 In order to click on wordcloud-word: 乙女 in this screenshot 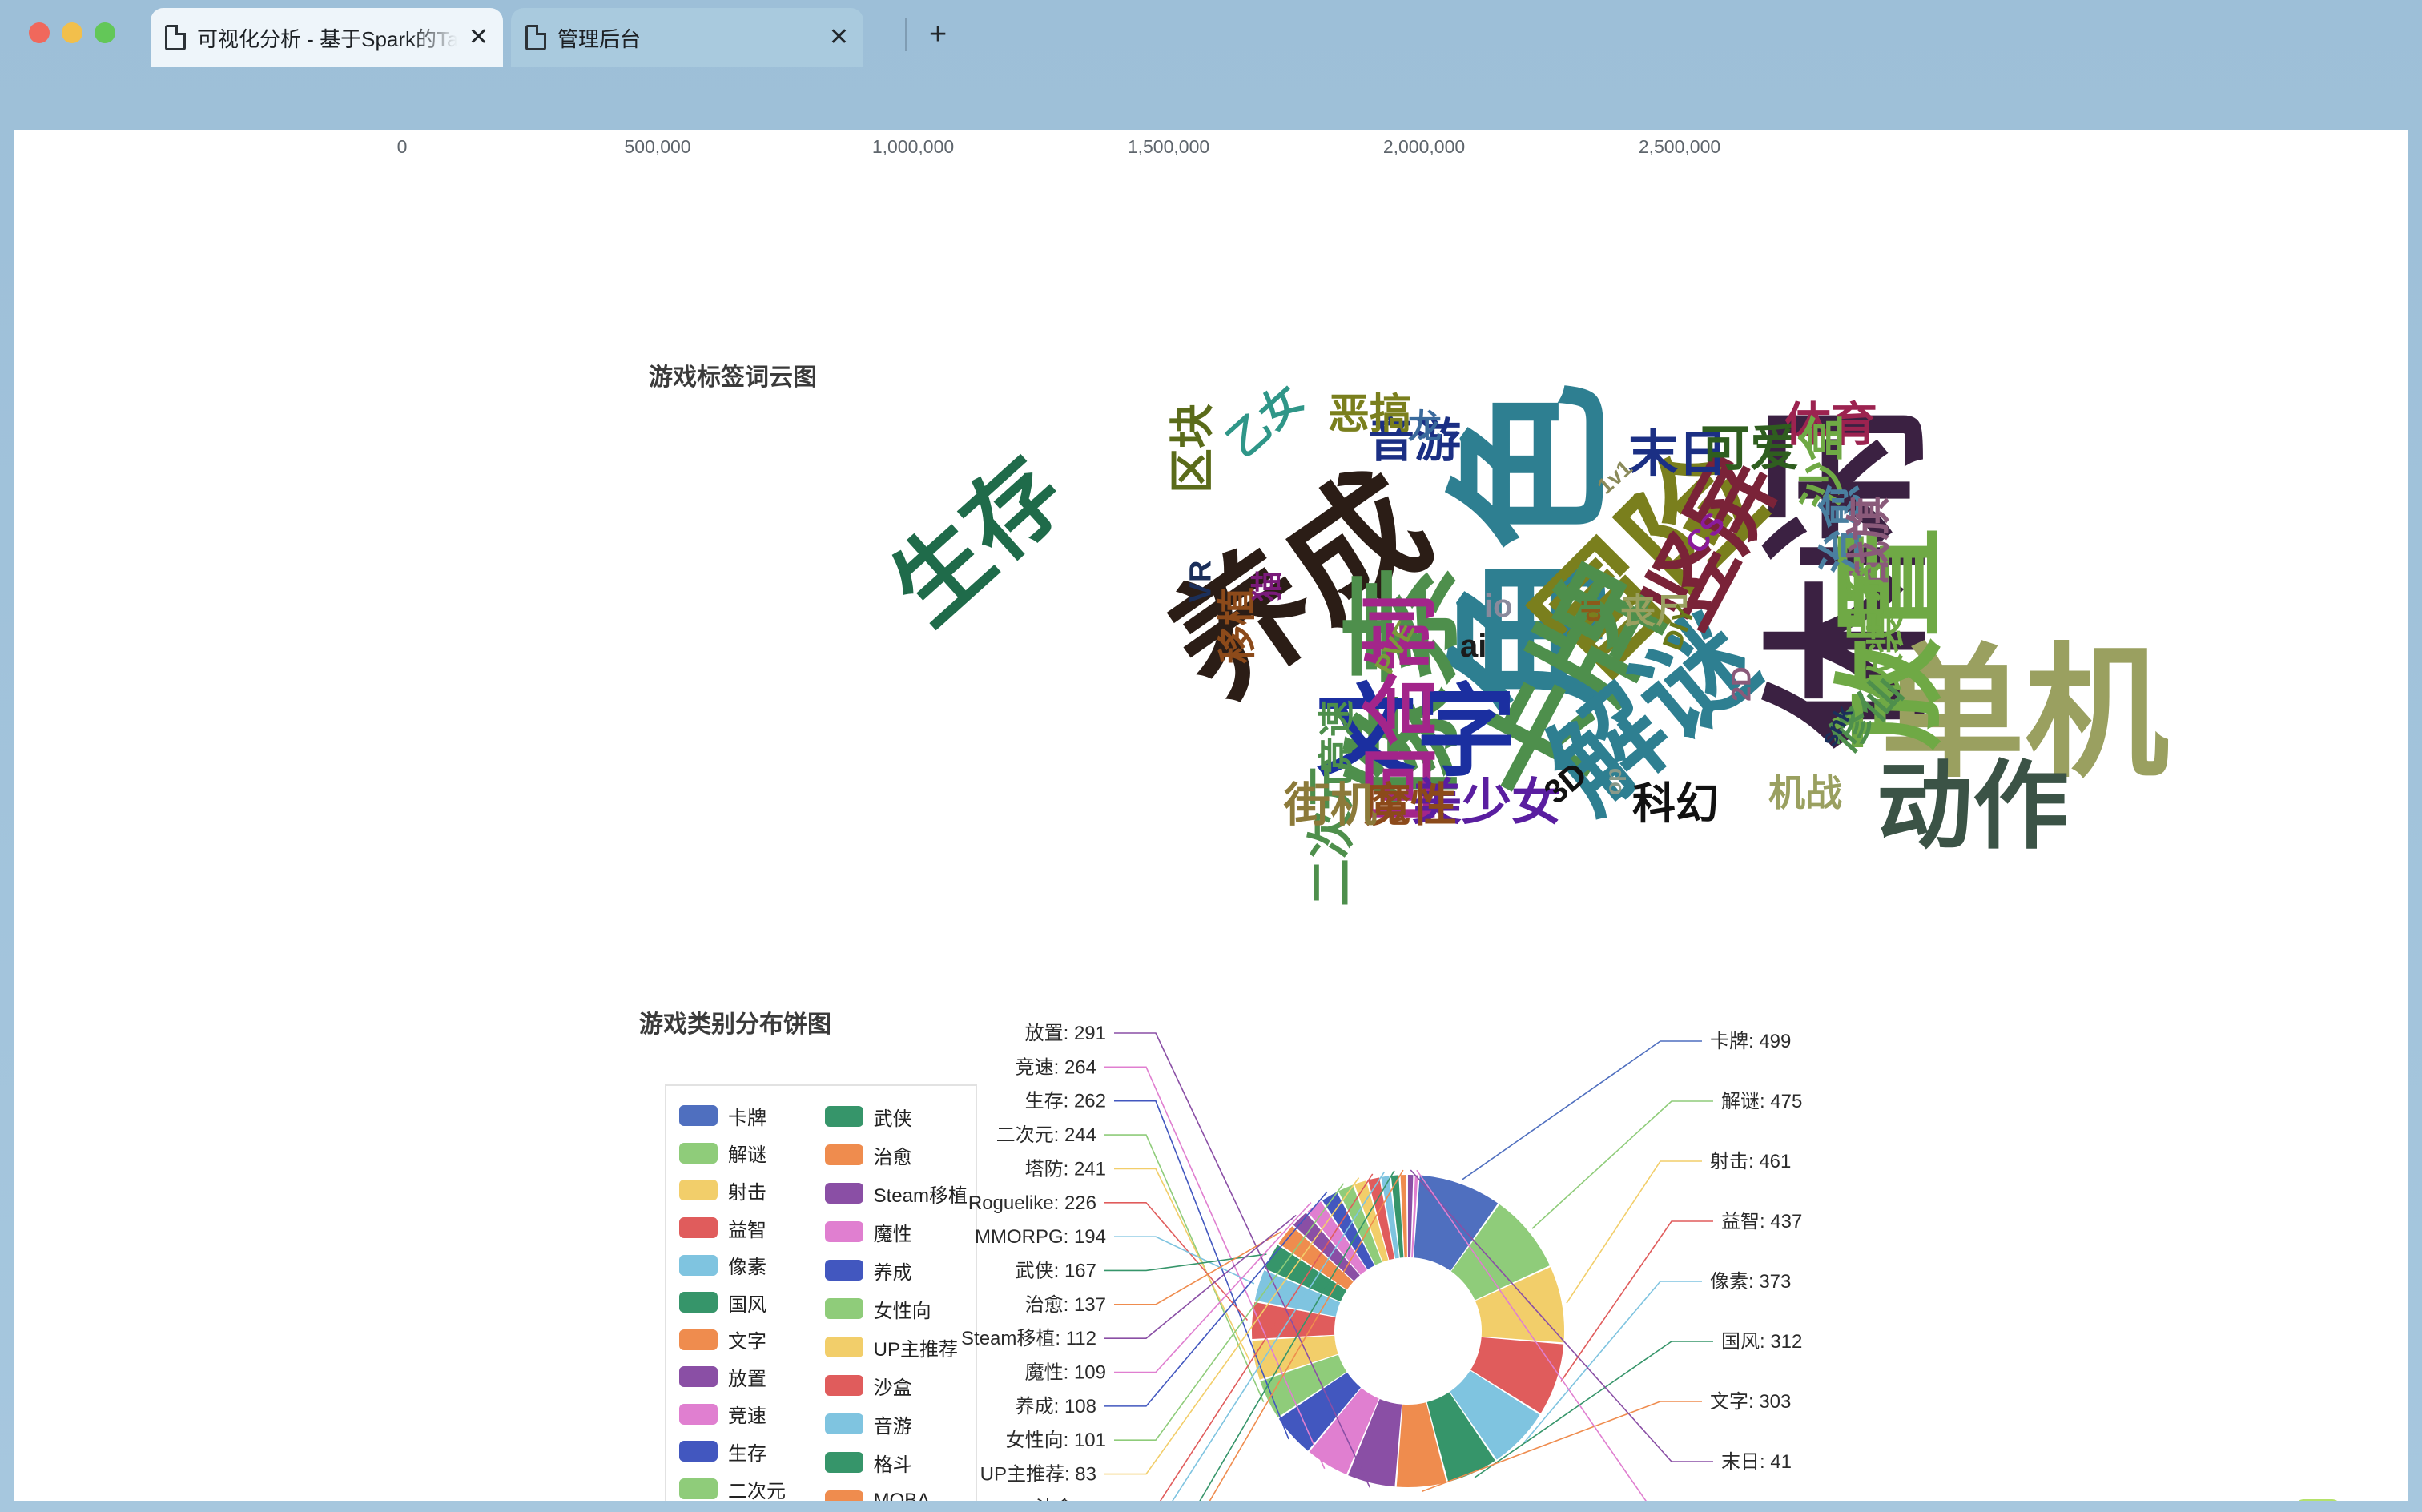, I will do `click(1265, 421)`.